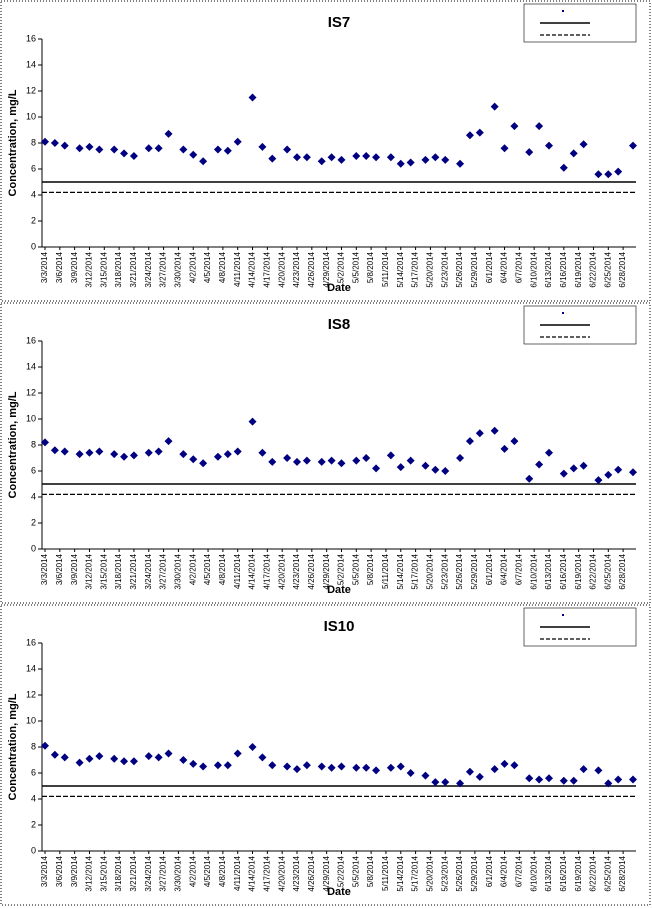 This screenshot has width=652, height=909. I want to click on x-axis-label: Date, so click(339, 288).